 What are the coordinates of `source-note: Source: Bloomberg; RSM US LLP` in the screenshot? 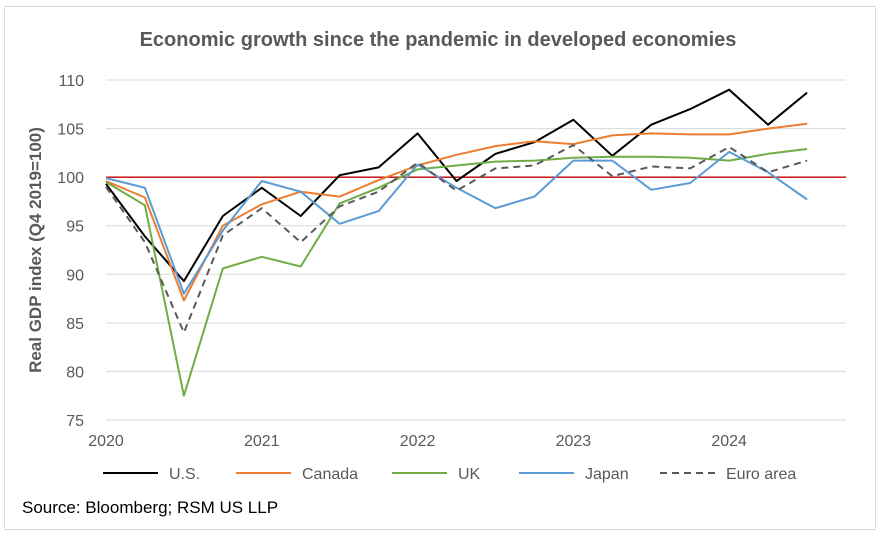 It's located at (150, 507).